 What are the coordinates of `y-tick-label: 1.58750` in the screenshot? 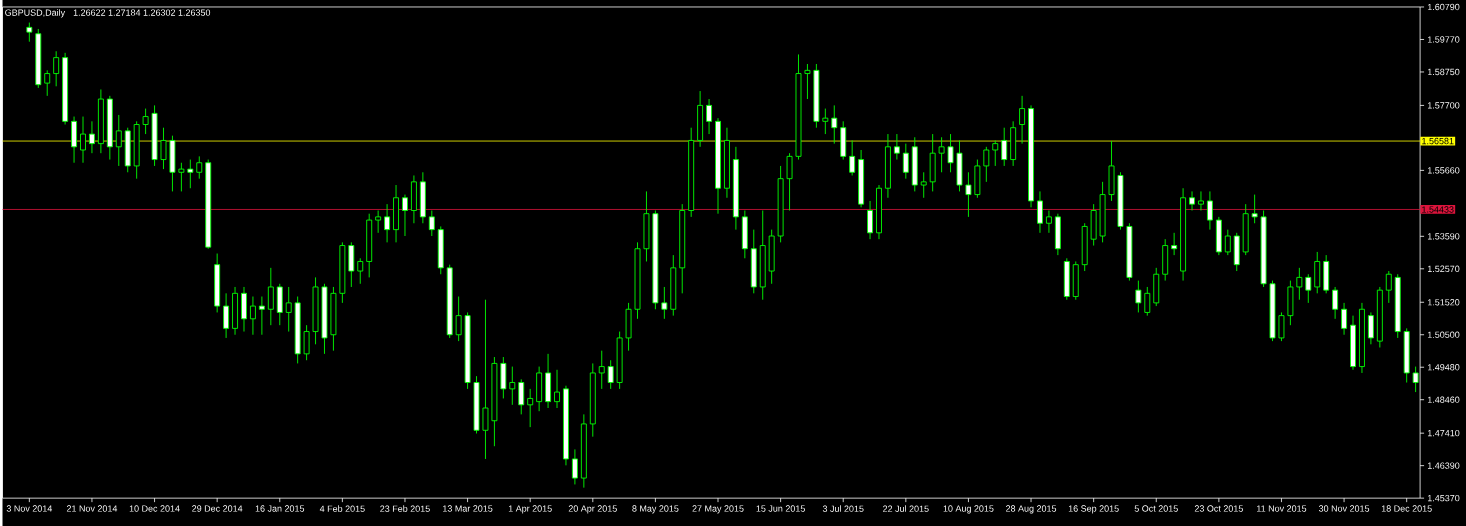 It's located at (1443, 72).